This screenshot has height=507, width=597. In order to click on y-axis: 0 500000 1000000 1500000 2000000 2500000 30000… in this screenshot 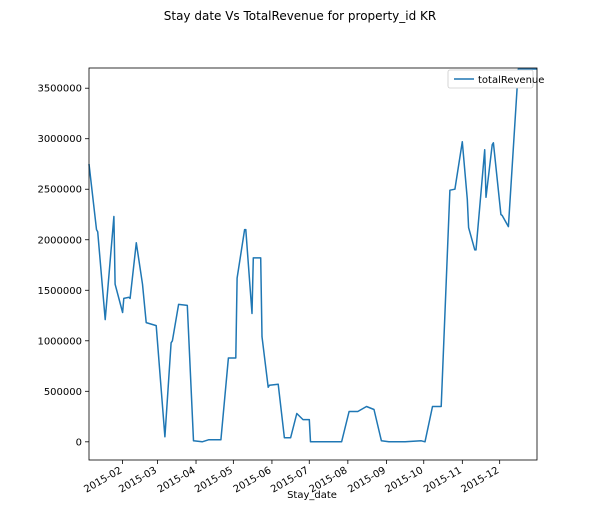, I will do `click(63, 266)`.